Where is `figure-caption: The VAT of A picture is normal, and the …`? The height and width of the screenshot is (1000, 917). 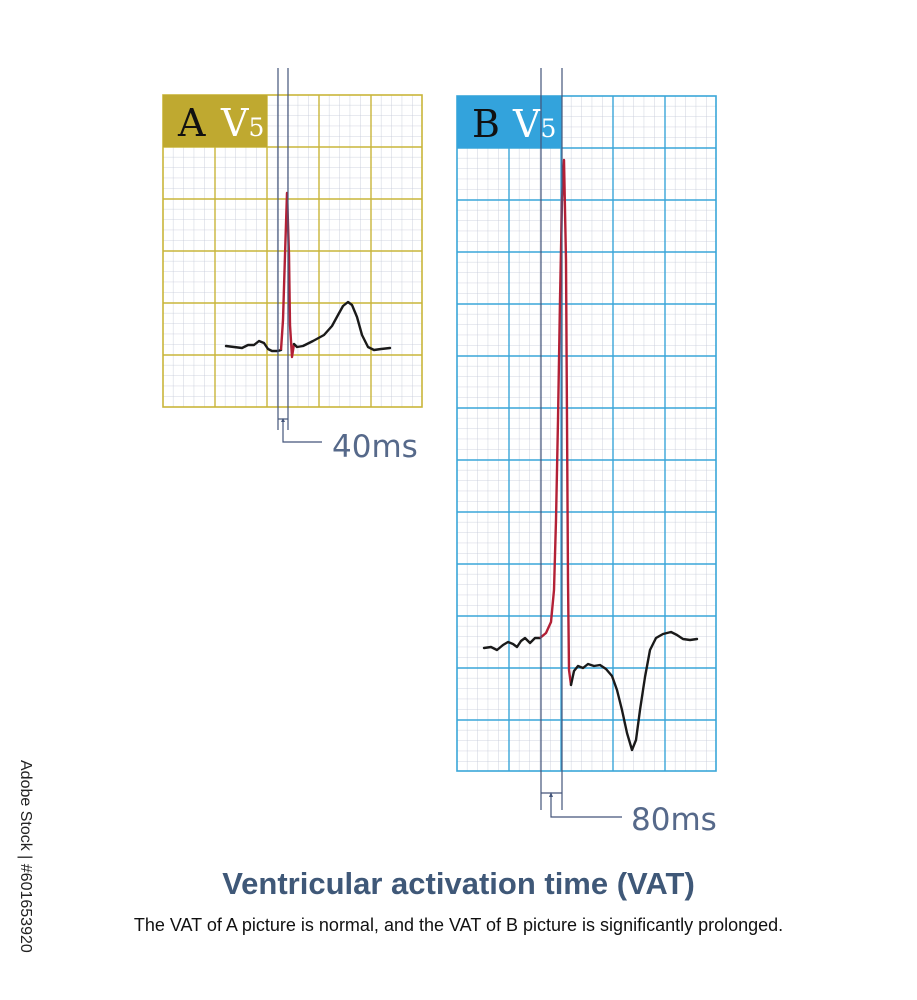 figure-caption: The VAT of A picture is normal, and the … is located at coordinates (458, 925).